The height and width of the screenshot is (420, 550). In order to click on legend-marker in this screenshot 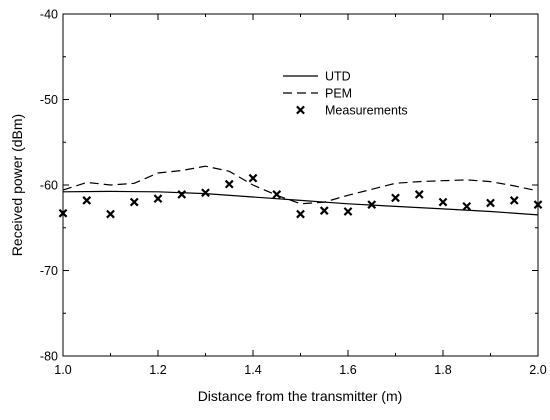, I will do `click(300, 110)`.